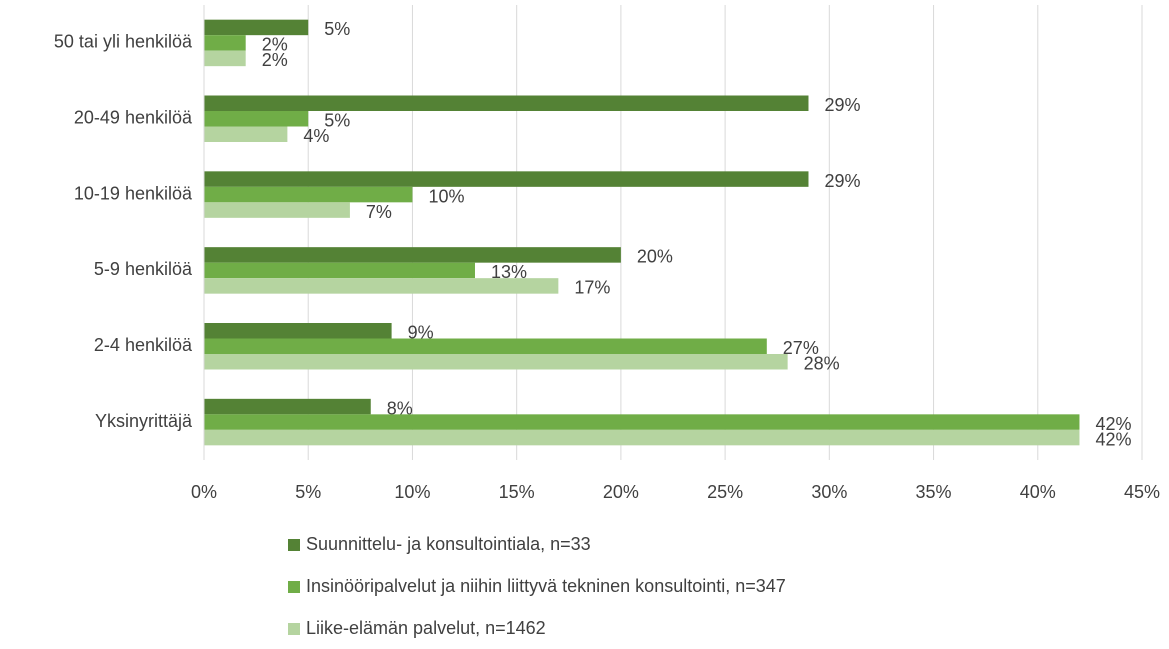  I want to click on data-label: 13%, so click(509, 272).